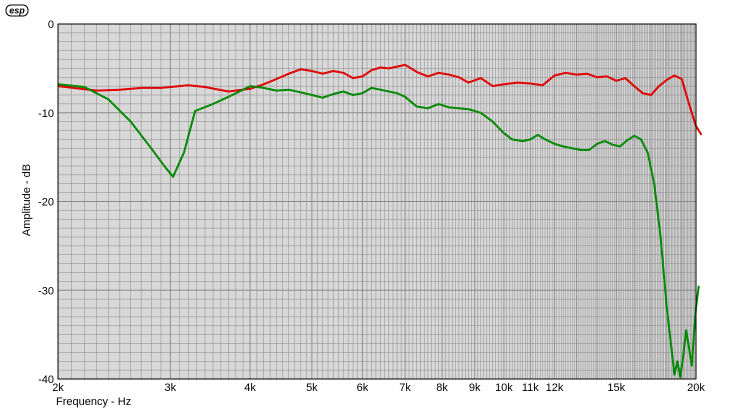  Describe the element at coordinates (616, 388) in the screenshot. I see `x-tick-label: 15k` at that location.